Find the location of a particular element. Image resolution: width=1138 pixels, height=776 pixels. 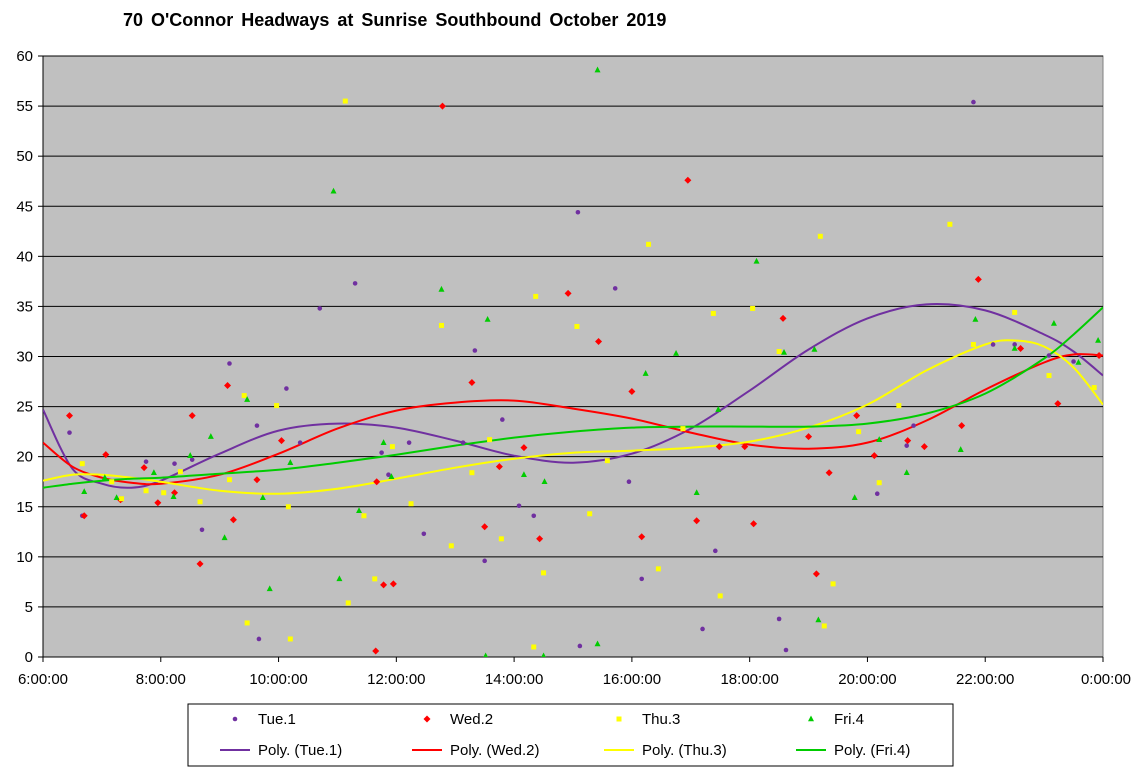

legend-label-tue-1: Tue.1 is located at coordinates (277, 719).